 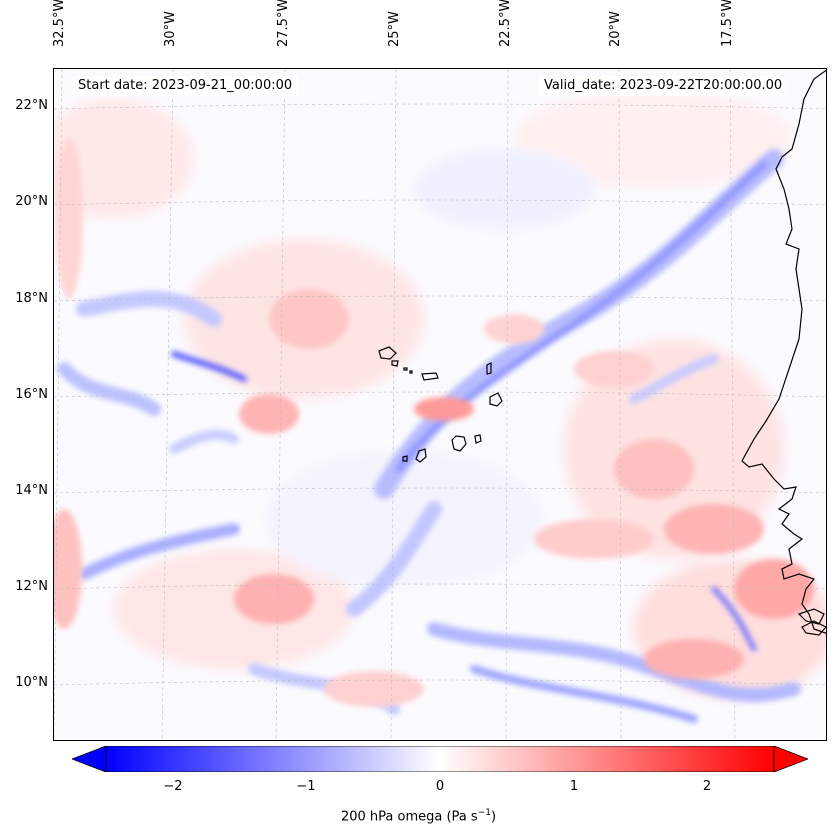 I want to click on coastline, so click(x=783, y=352).